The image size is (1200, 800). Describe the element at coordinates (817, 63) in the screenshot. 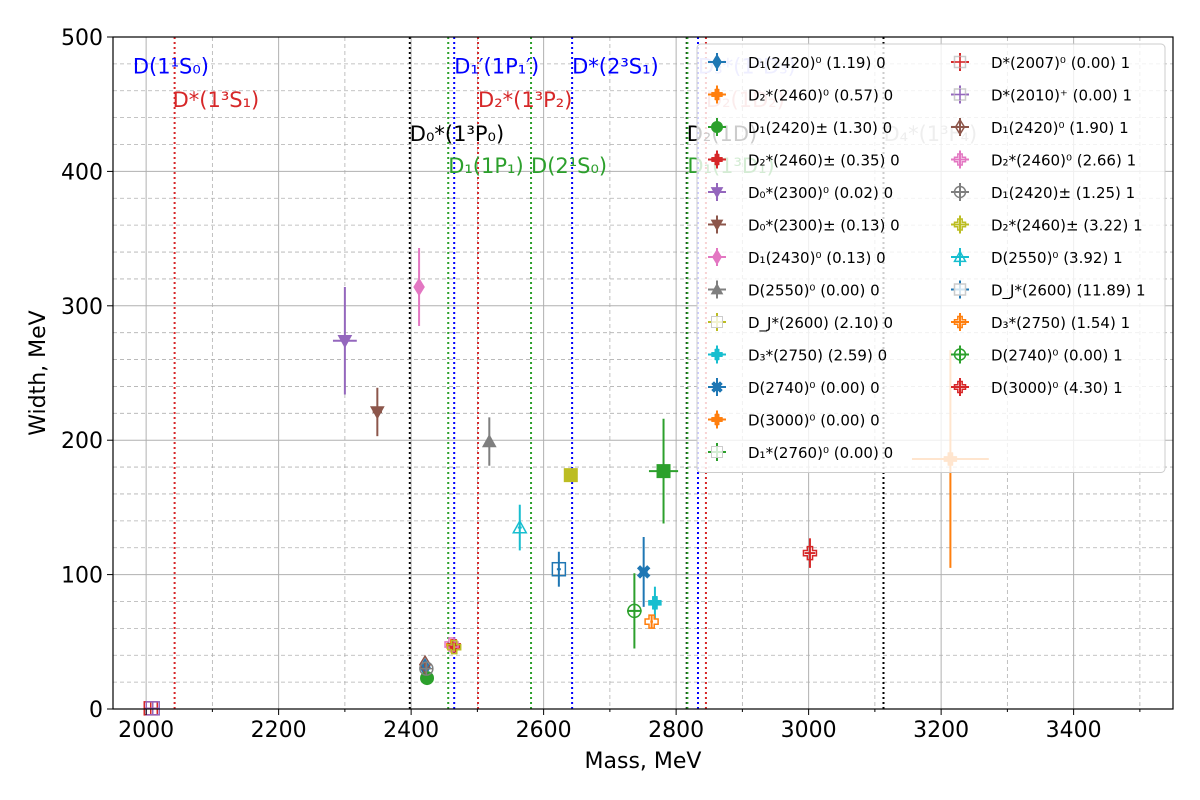

I see `legend-label: D₁(2420)⁰ (1.19) 0` at that location.